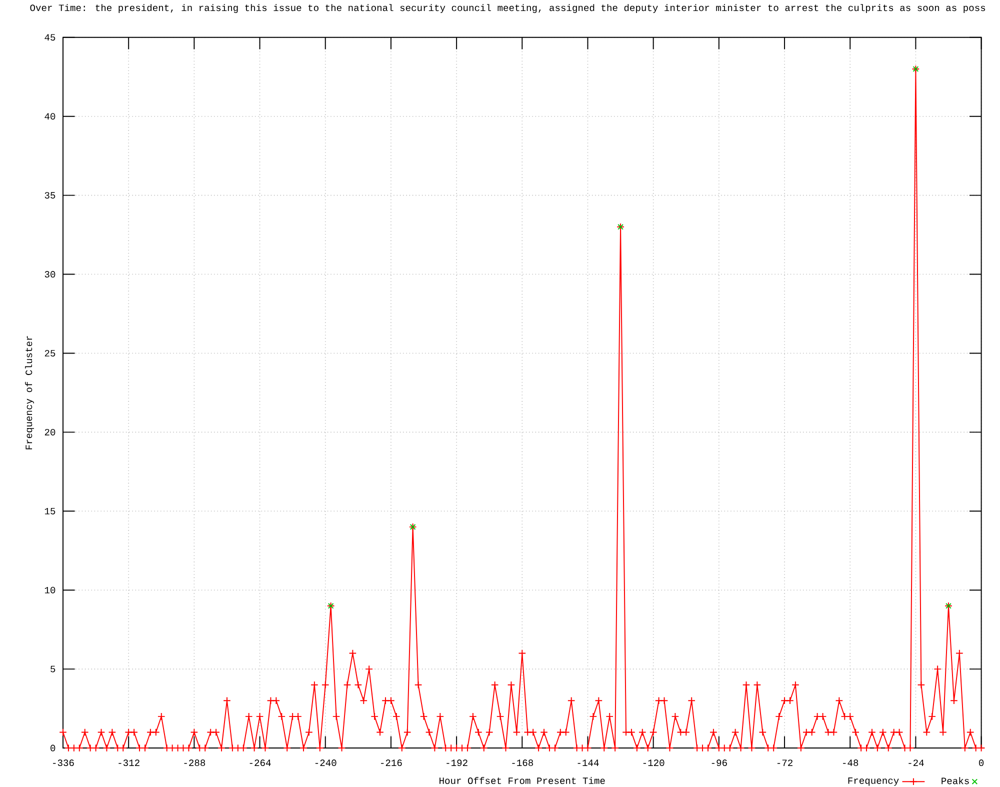 This screenshot has height=787, width=1000. I want to click on y-tick-label: 35, so click(50, 195).